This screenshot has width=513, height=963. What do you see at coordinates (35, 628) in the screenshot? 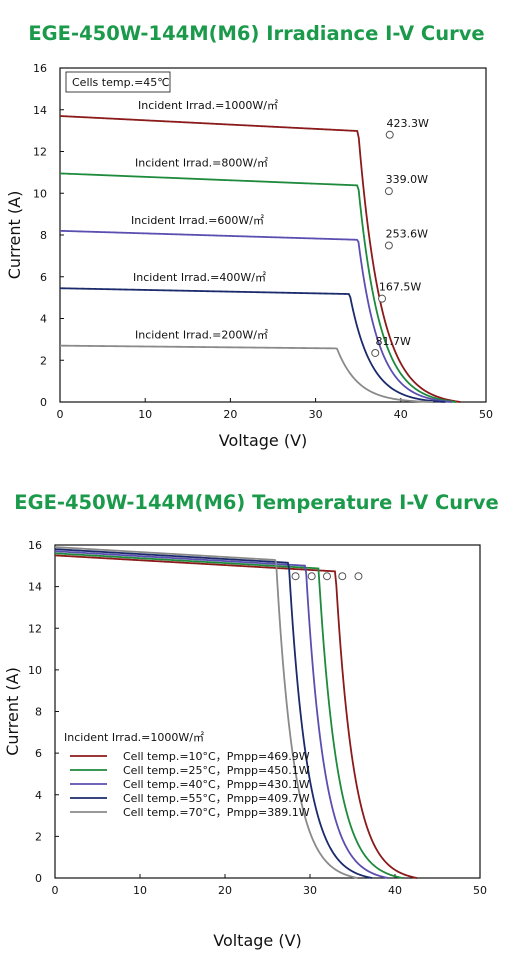
I see `temp-y-tick-label: 12` at bounding box center [35, 628].